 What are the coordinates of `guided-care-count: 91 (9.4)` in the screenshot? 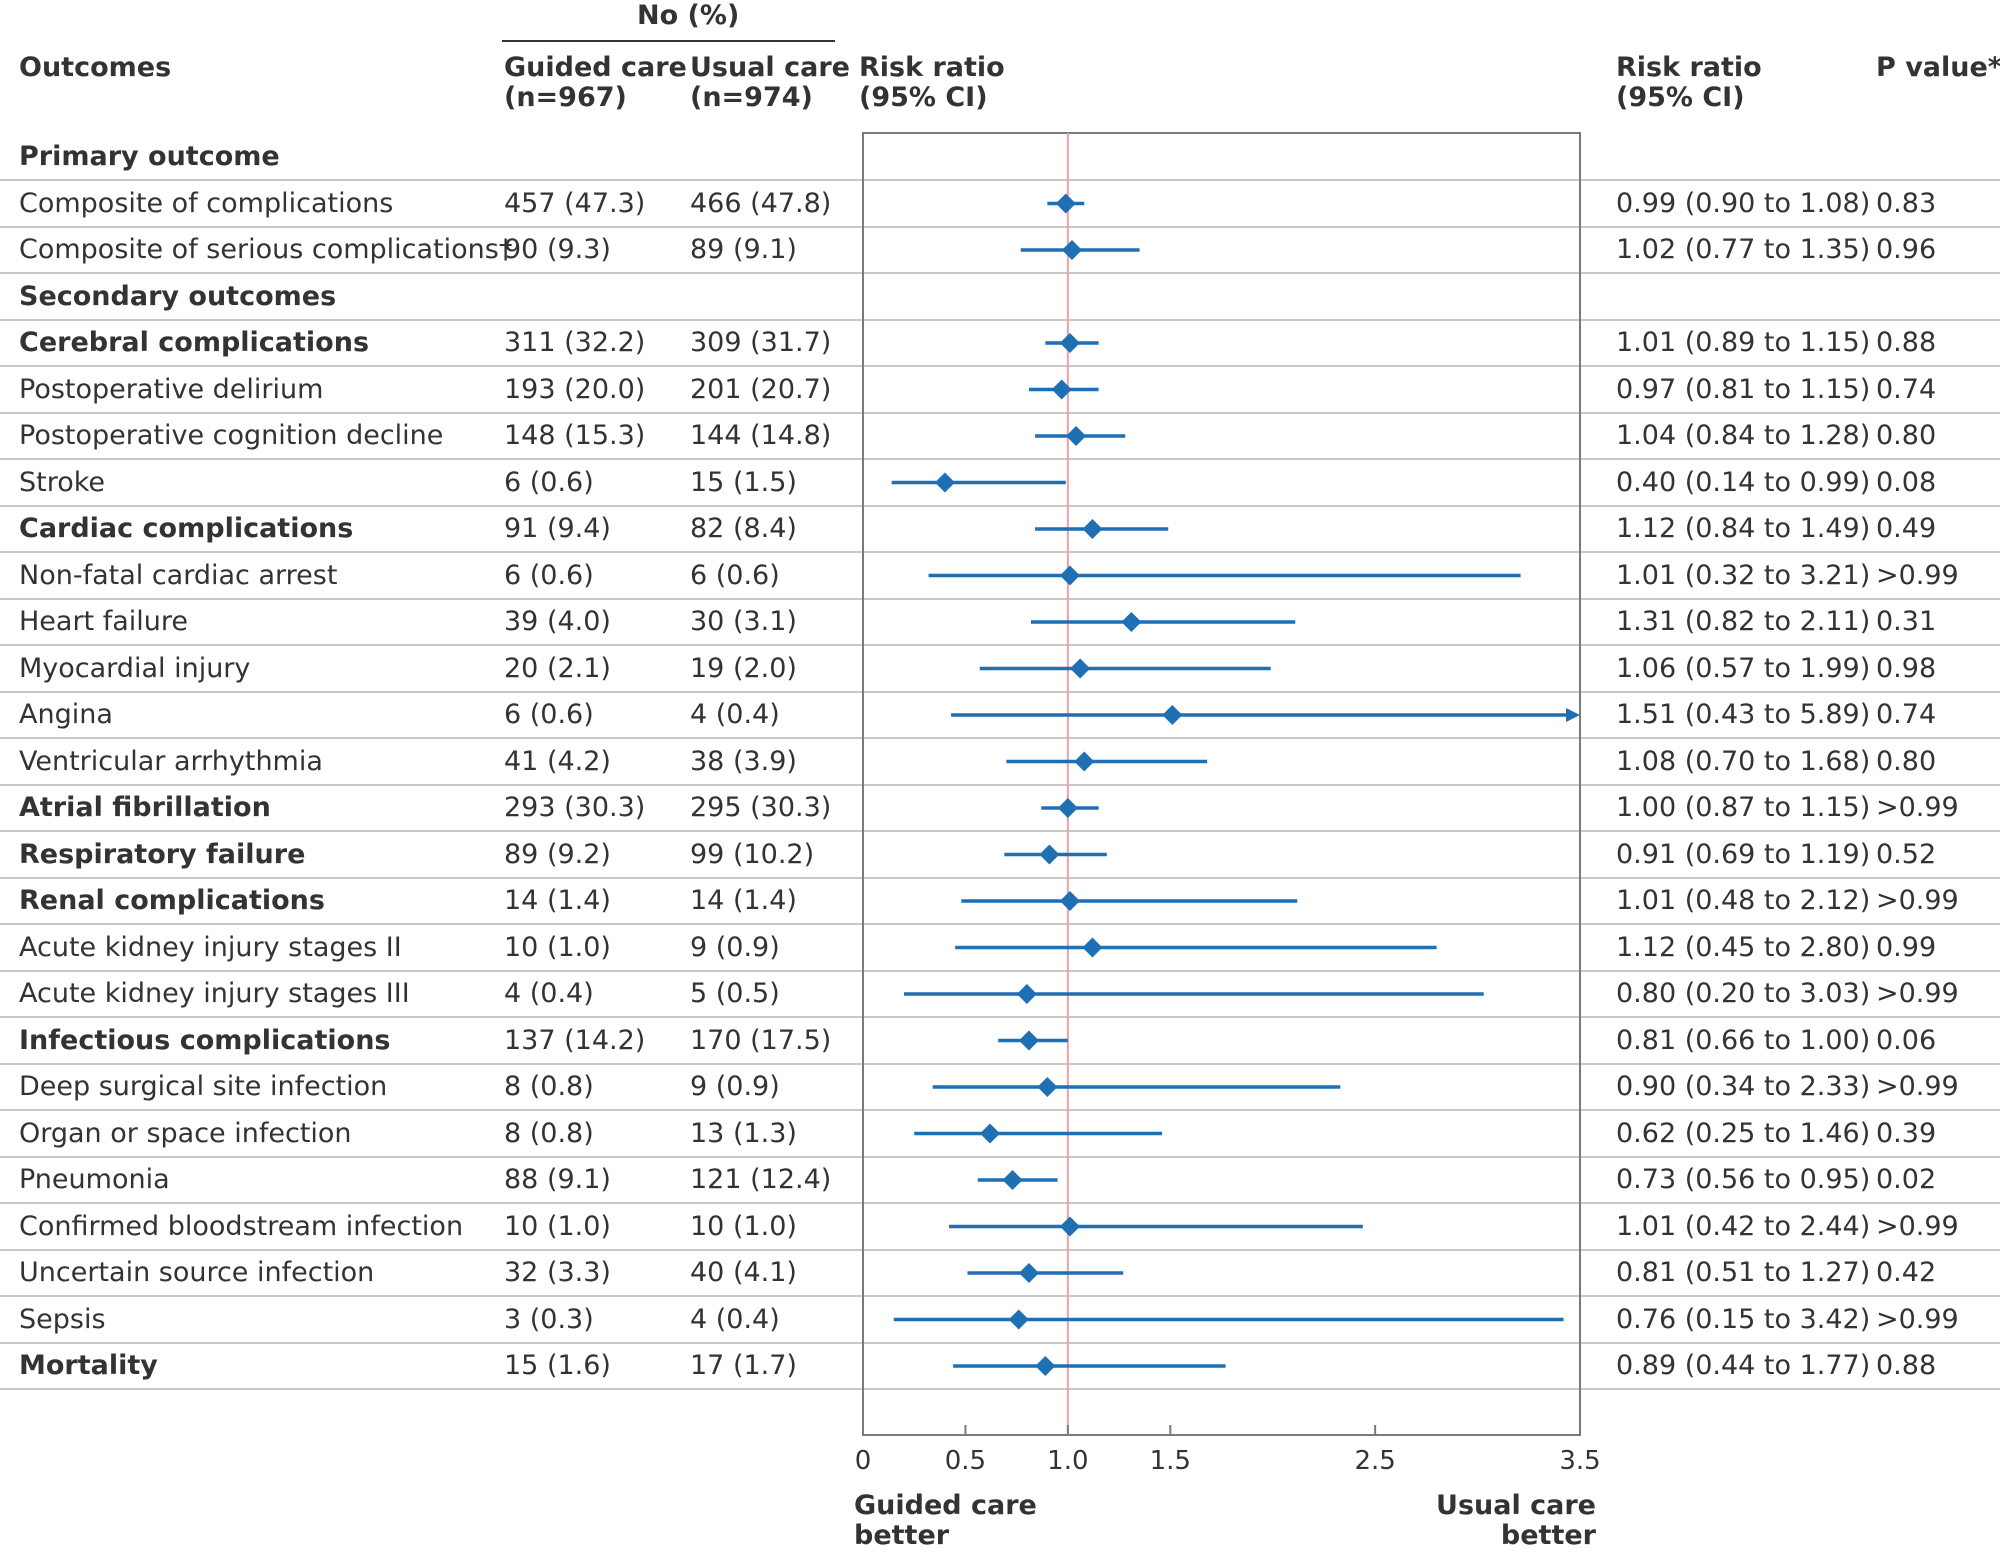 It's located at (557, 528).